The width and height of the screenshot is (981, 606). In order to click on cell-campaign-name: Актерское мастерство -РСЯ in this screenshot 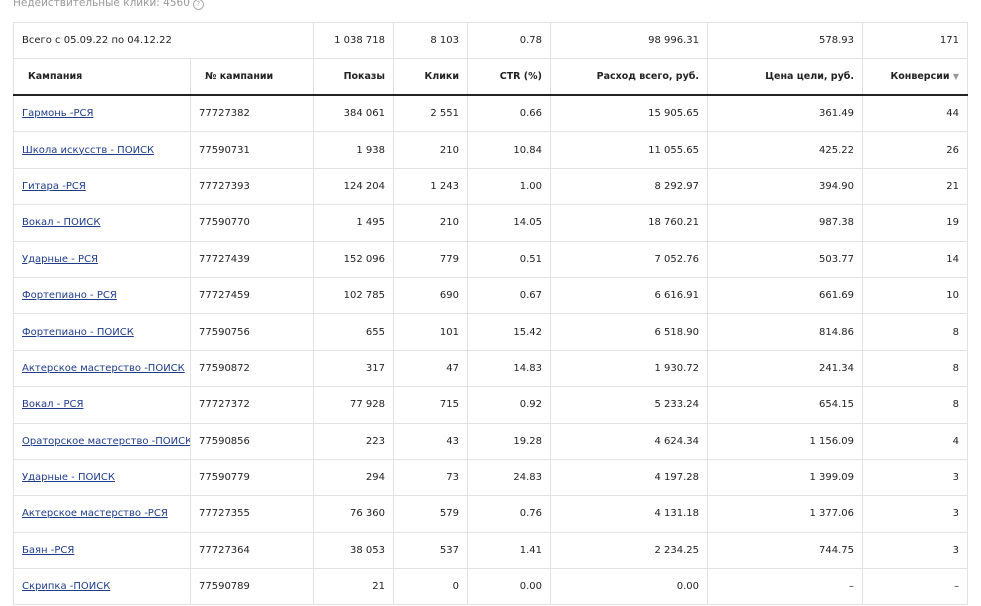, I will do `click(102, 514)`.